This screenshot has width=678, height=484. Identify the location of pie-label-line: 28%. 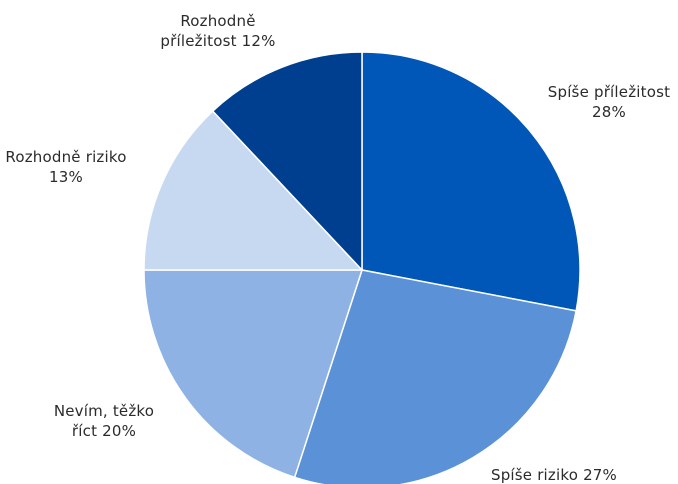
(609, 112).